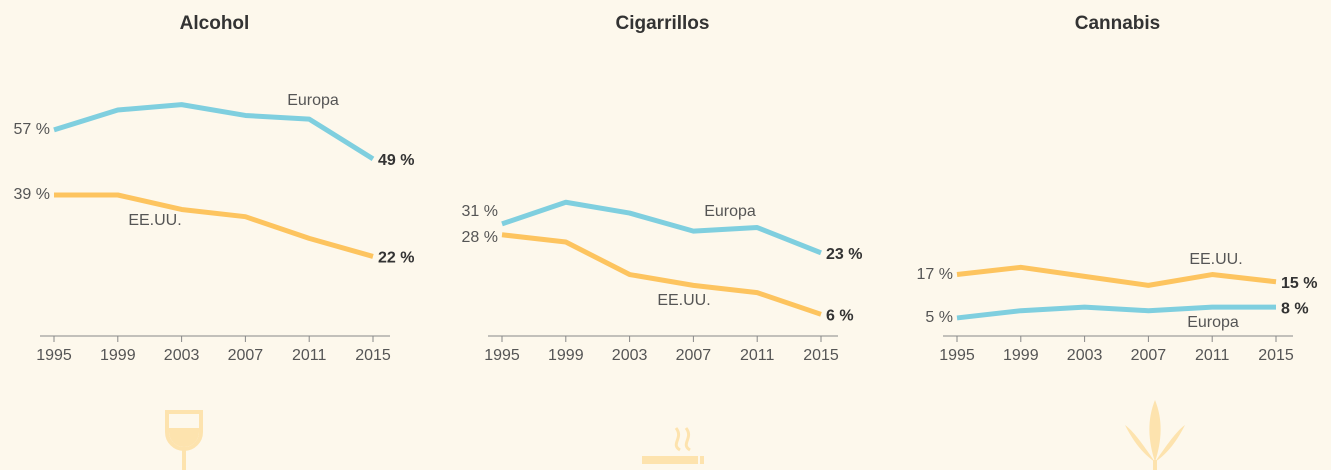 The height and width of the screenshot is (470, 1331). I want to click on value-label: 15 %, so click(1299, 283).